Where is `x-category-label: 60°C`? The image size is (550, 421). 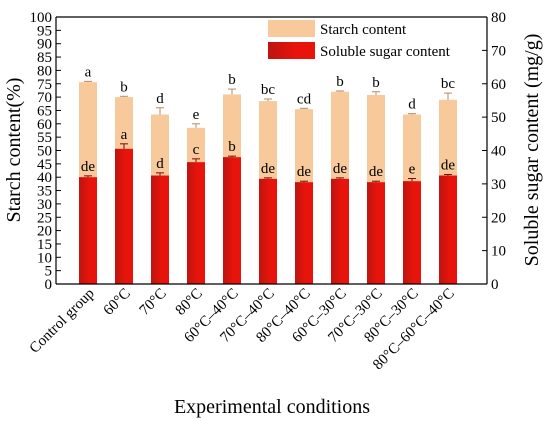 x-category-label: 60°C is located at coordinates (117, 302).